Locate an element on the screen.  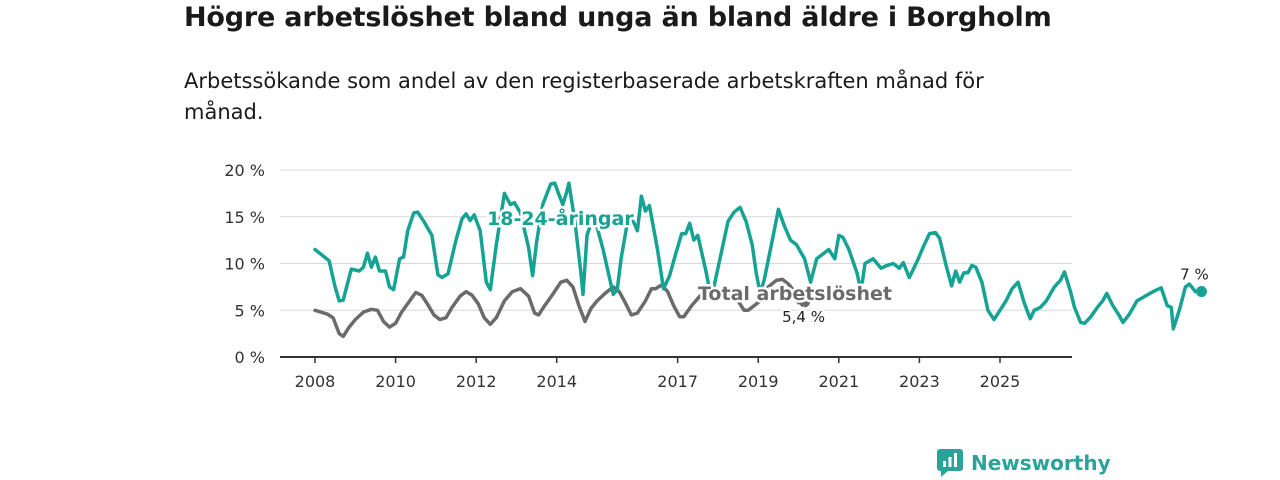
bar-chart-logo-icon is located at coordinates (950, 463).